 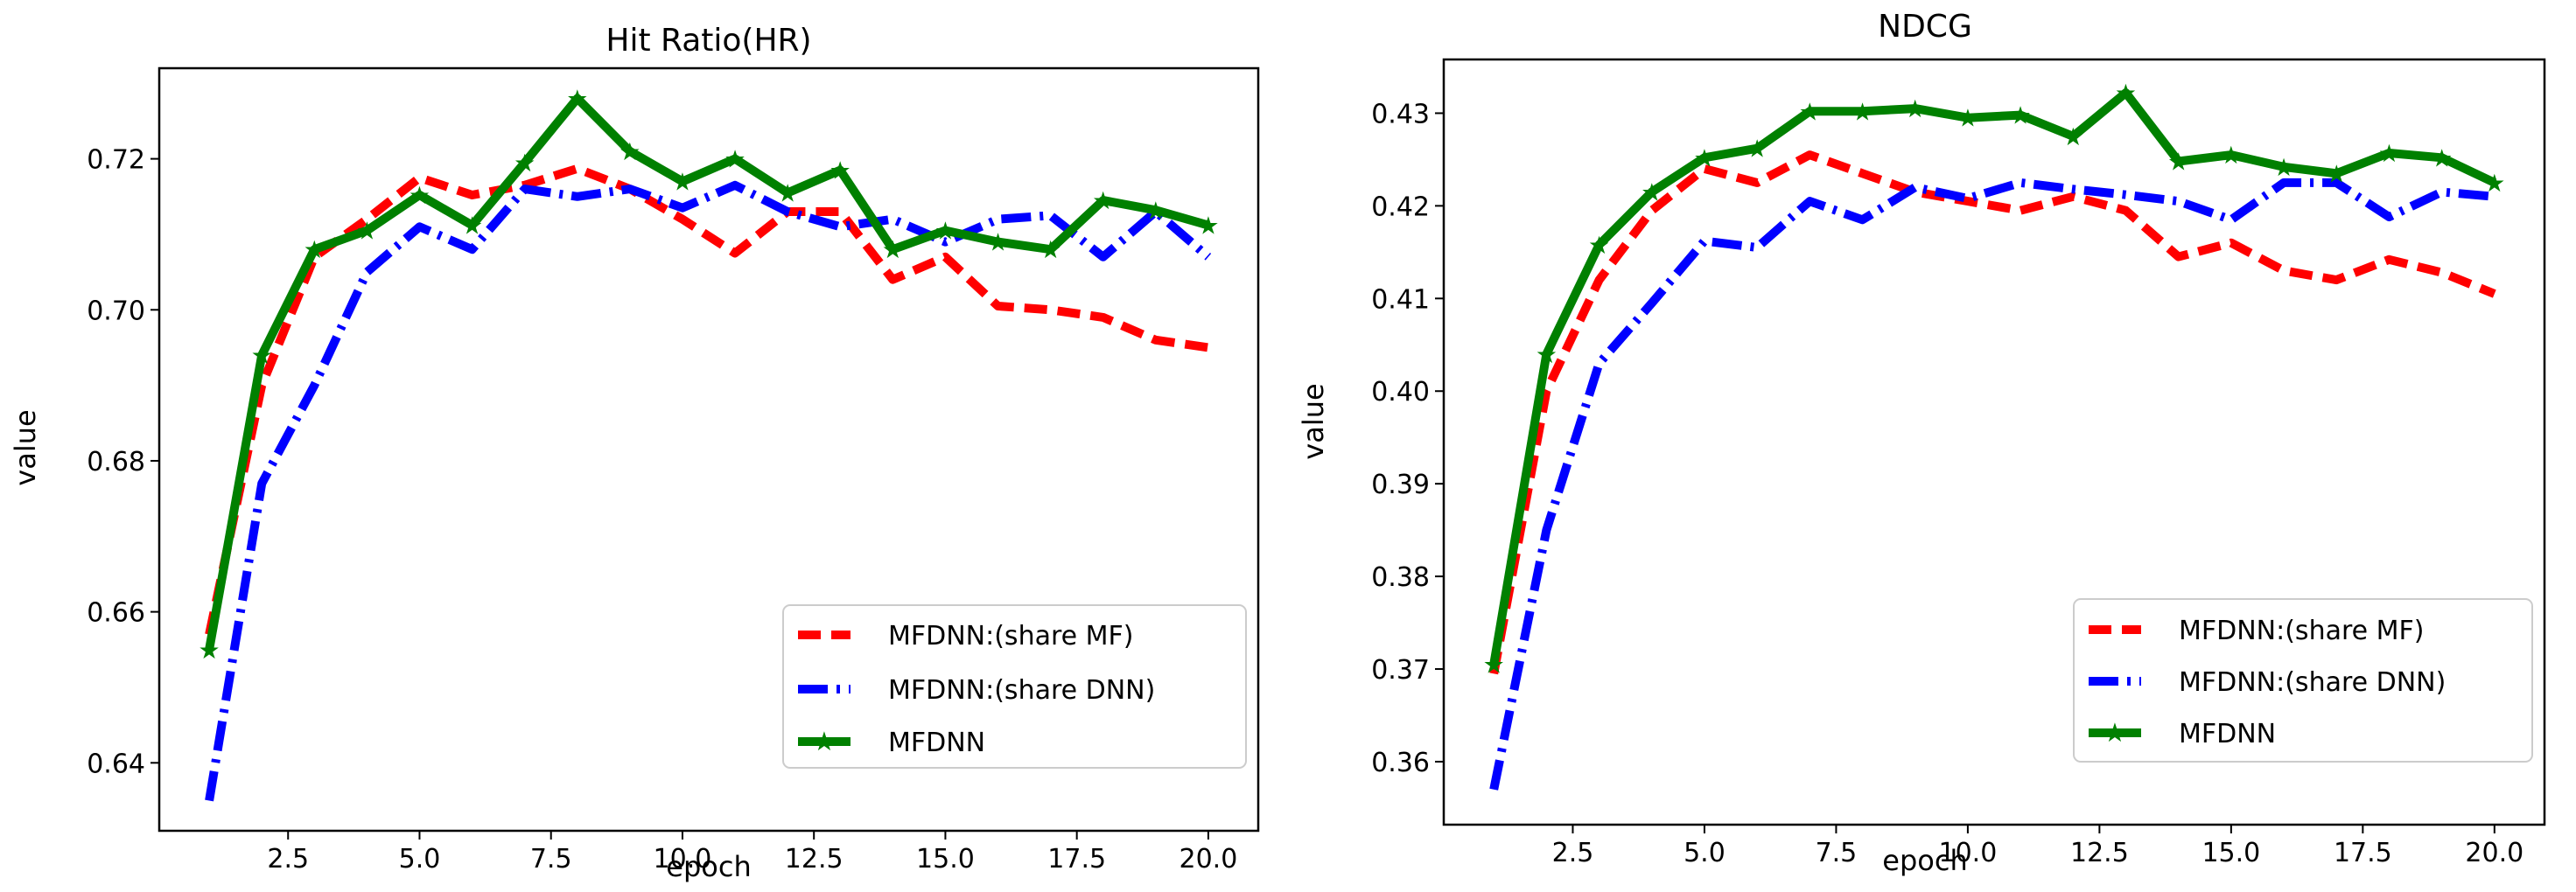 I want to click on y-tick-label: 0.40, so click(x=1400, y=392).